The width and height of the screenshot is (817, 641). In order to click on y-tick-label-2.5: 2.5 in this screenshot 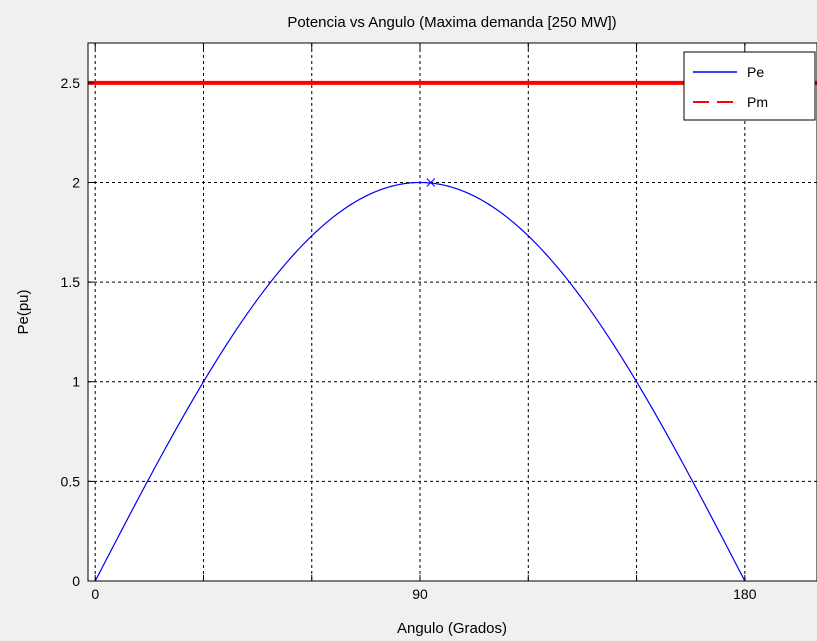, I will do `click(71, 83)`.